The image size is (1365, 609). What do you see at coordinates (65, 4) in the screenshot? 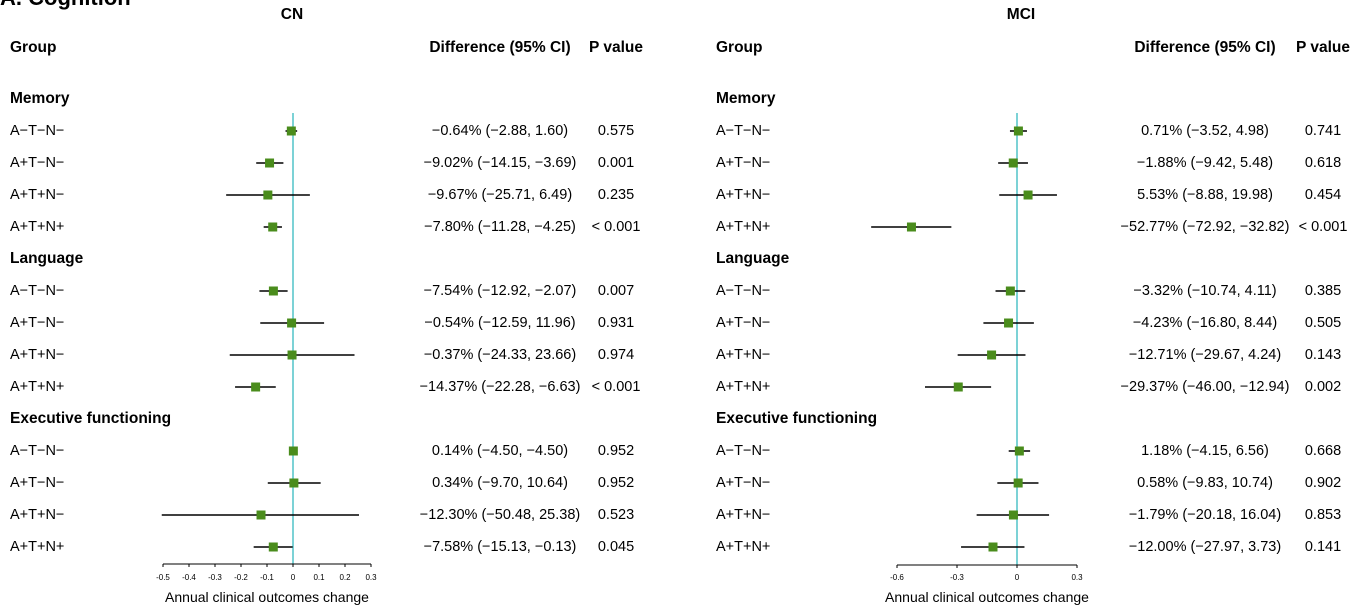
I see `figure-title: A. Cognition` at bounding box center [65, 4].